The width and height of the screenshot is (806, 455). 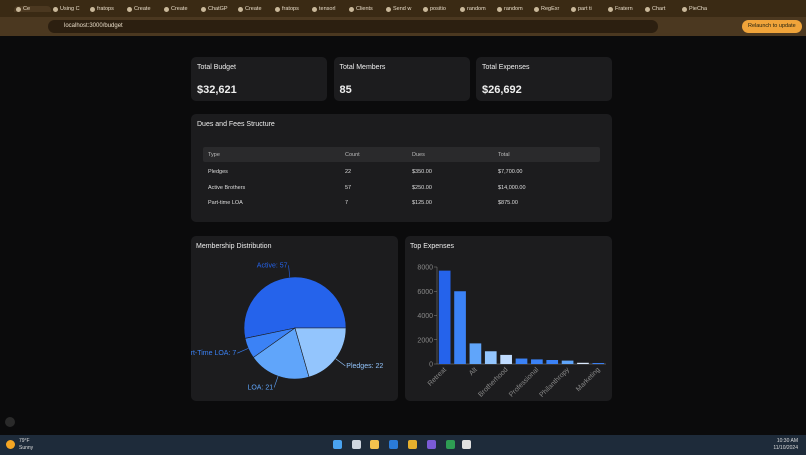 I want to click on tab: RegExr, so click(x=550, y=9).